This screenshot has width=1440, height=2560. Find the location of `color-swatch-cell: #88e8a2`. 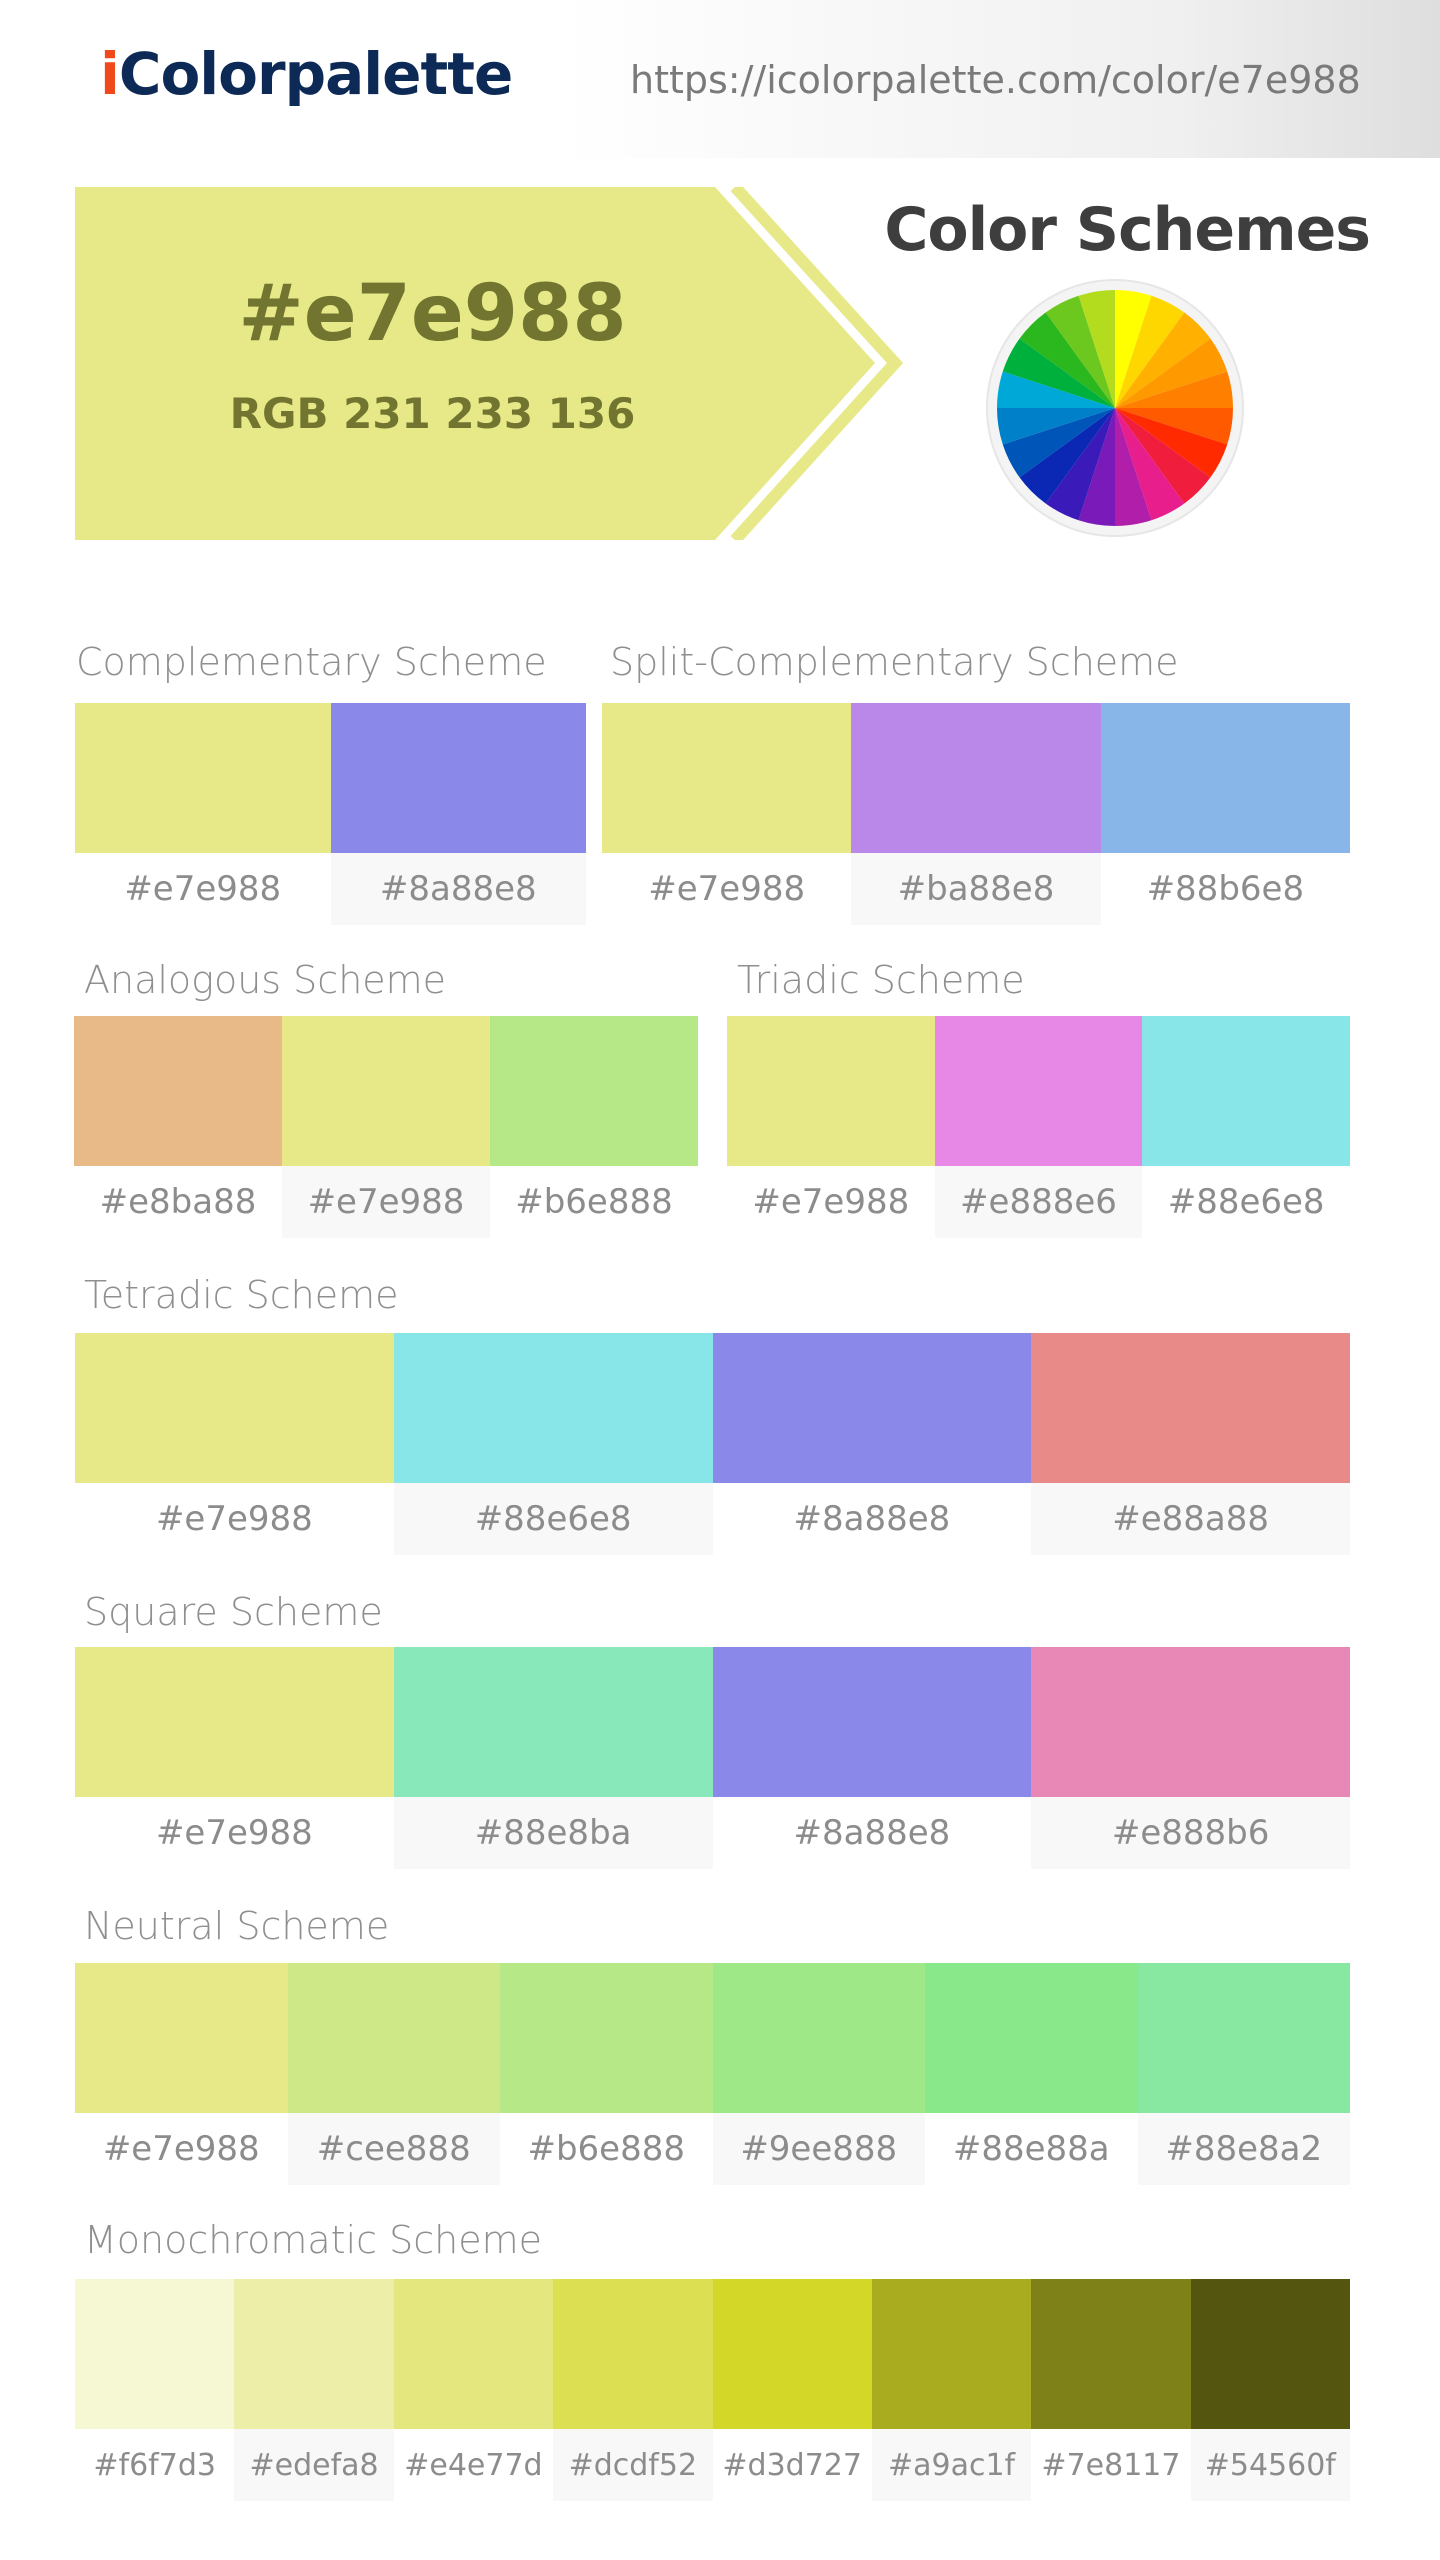

color-swatch-cell: #88e8a2 is located at coordinates (1243, 2074).